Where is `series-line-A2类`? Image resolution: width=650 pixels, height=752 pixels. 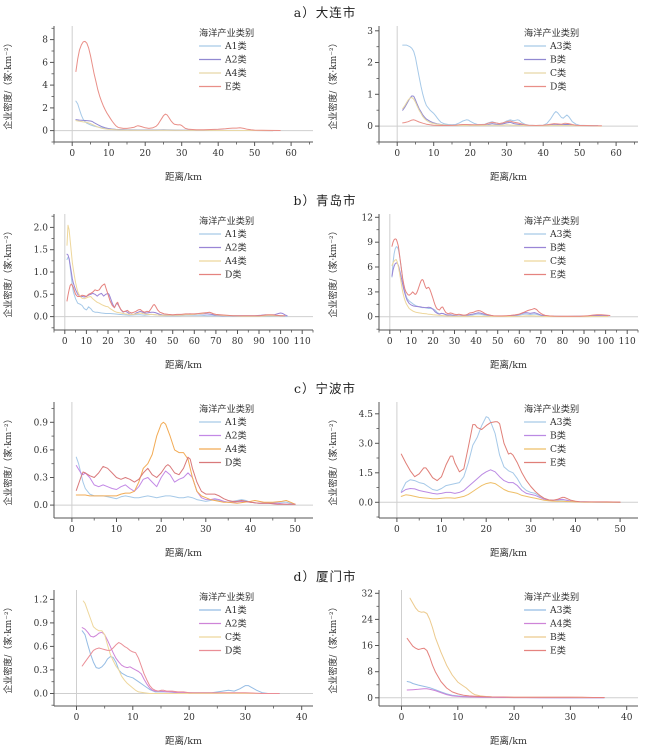 series-line-A2类 is located at coordinates (185, 485).